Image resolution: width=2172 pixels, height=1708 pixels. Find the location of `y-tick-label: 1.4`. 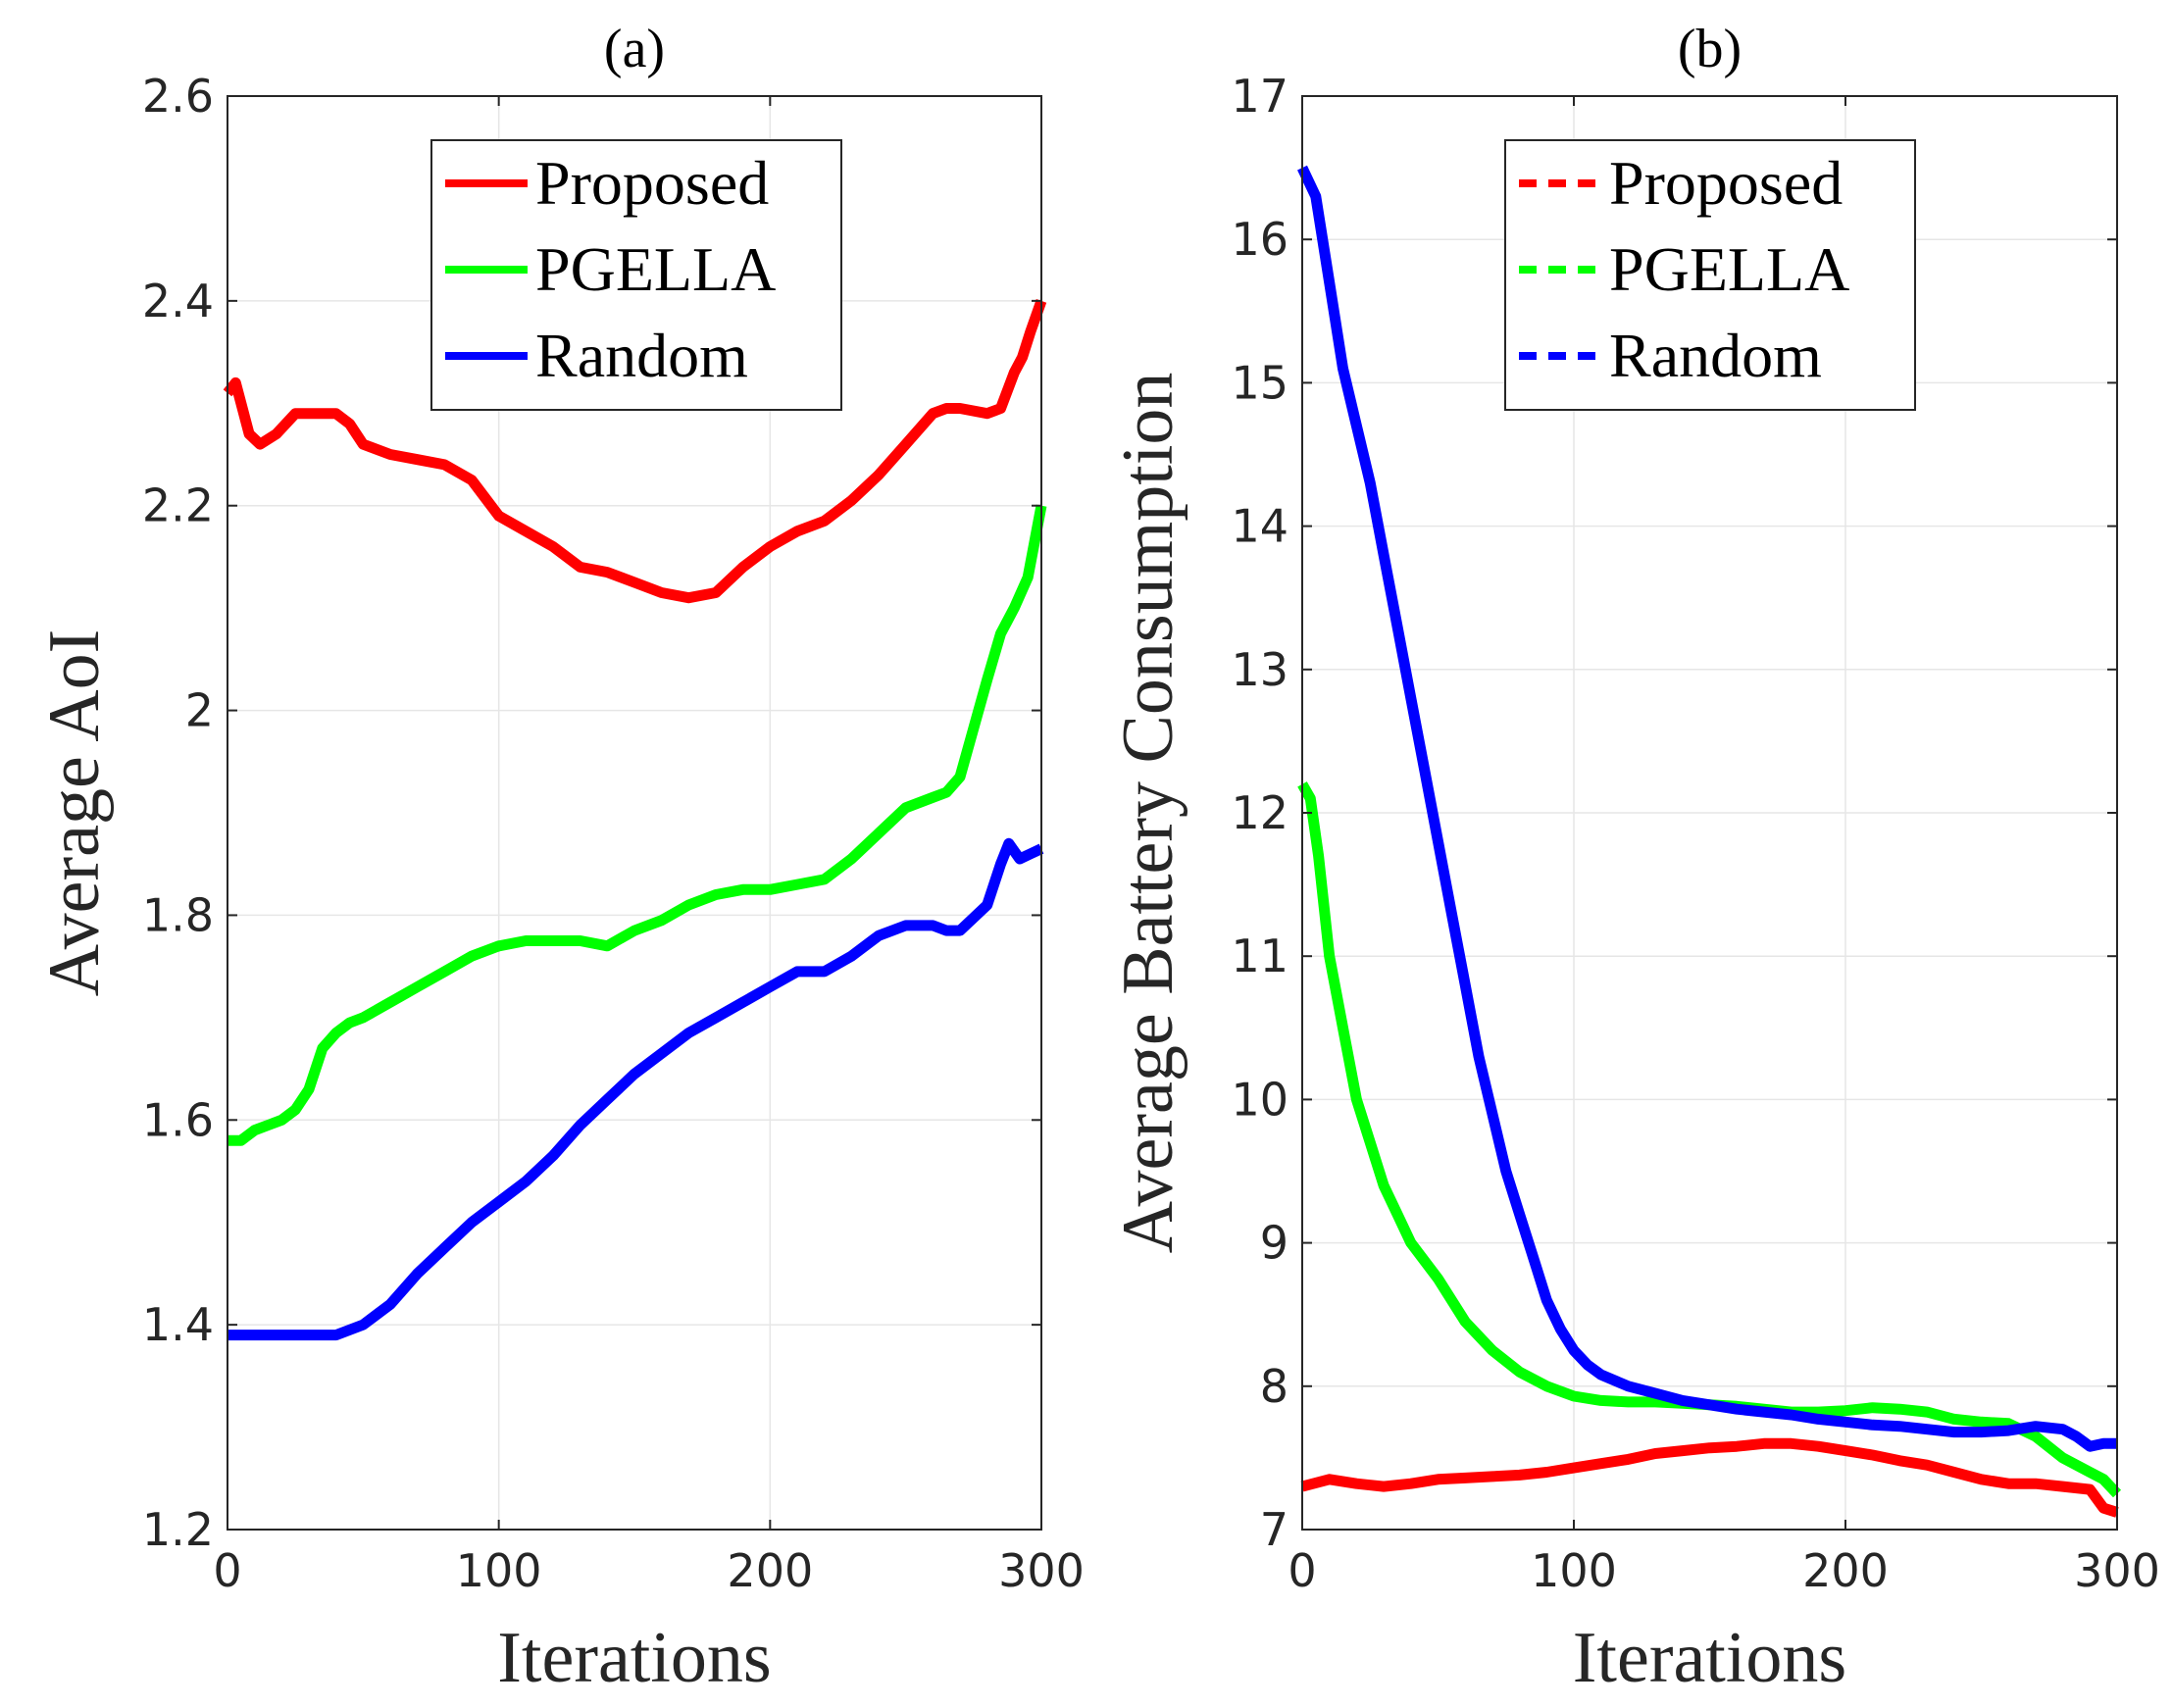

y-tick-label: 1.4 is located at coordinates (178, 1324).